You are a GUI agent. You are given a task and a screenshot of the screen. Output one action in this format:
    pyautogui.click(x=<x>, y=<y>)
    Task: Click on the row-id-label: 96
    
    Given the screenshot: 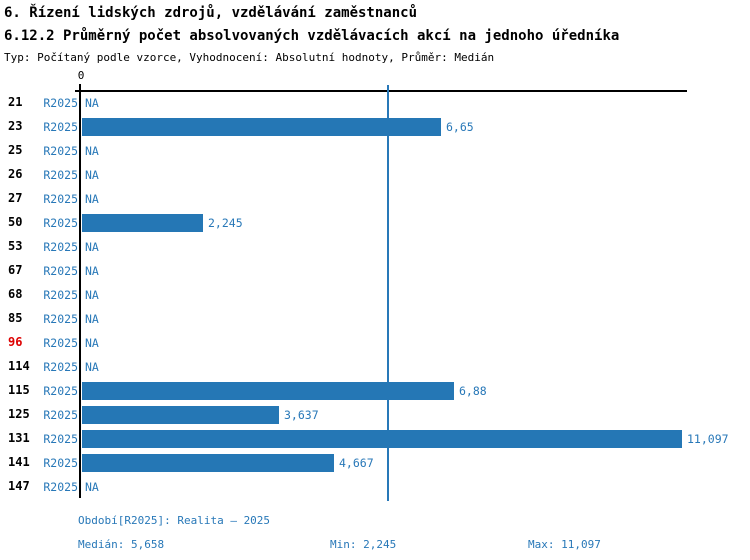 What is the action you would take?
    pyautogui.click(x=15, y=342)
    